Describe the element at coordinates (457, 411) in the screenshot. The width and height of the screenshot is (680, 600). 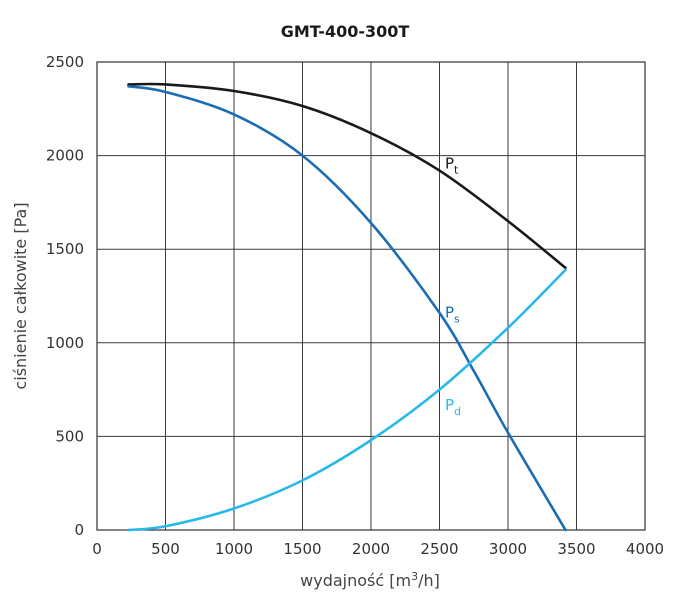
I see `series-label-sub: d` at that location.